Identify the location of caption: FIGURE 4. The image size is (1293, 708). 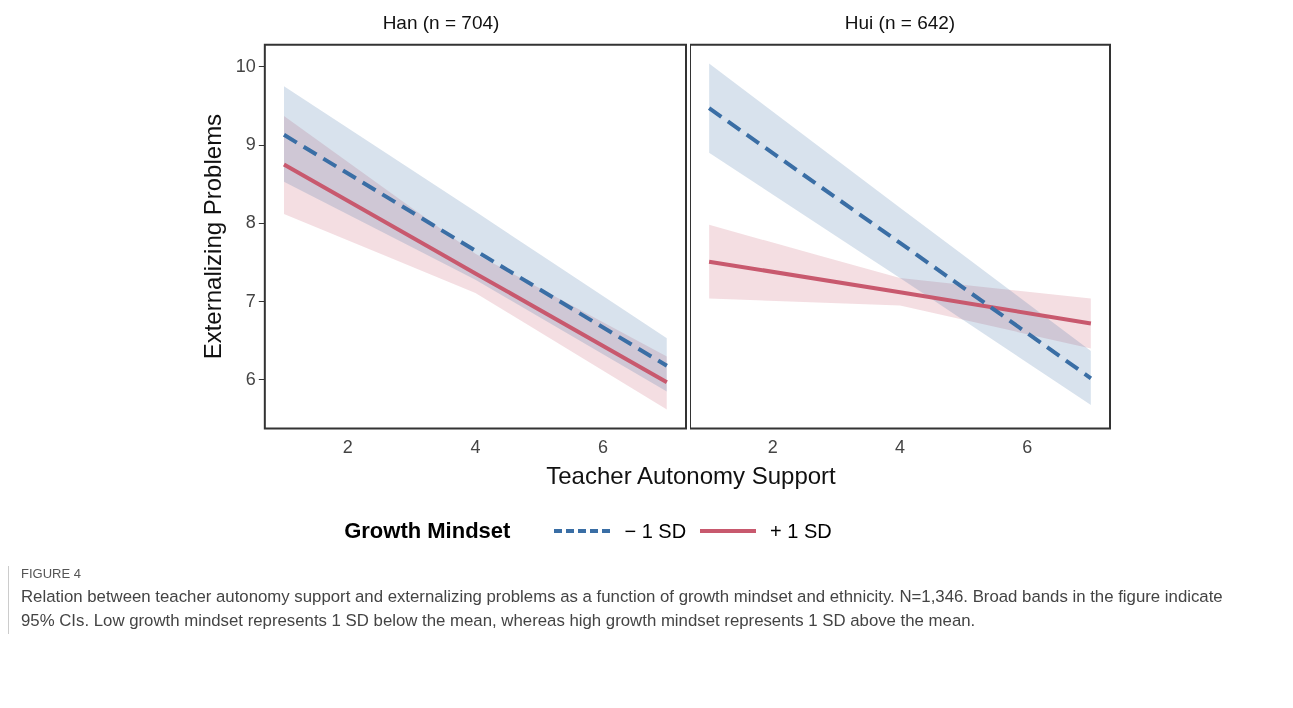
(51, 573).